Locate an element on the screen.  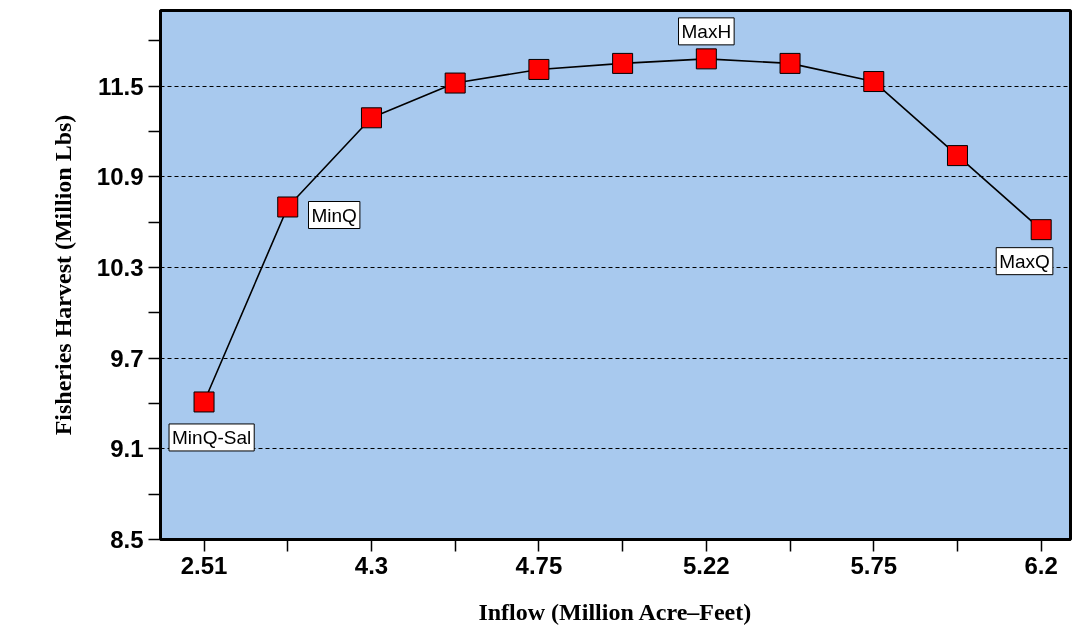
y-tick-label: 11.5 is located at coordinates (121, 86).